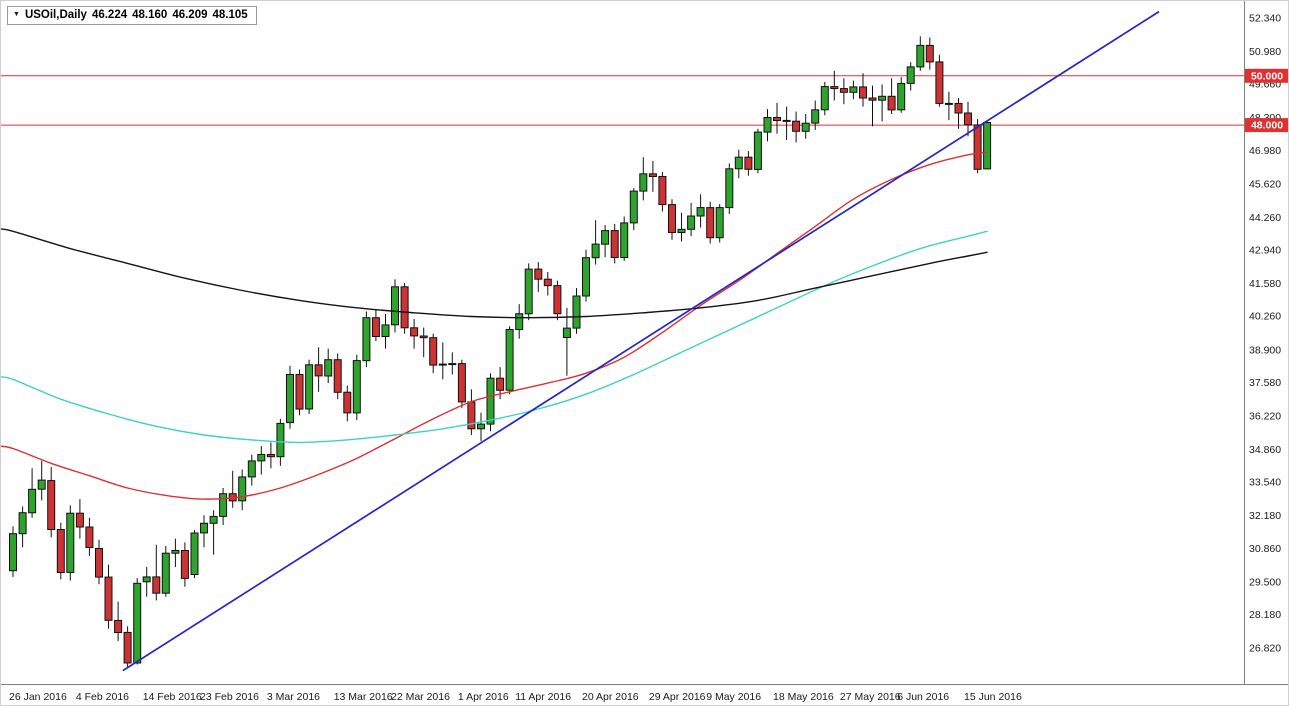 This screenshot has width=1289, height=706. I want to click on price-axis-label: 41.580, so click(1265, 284).